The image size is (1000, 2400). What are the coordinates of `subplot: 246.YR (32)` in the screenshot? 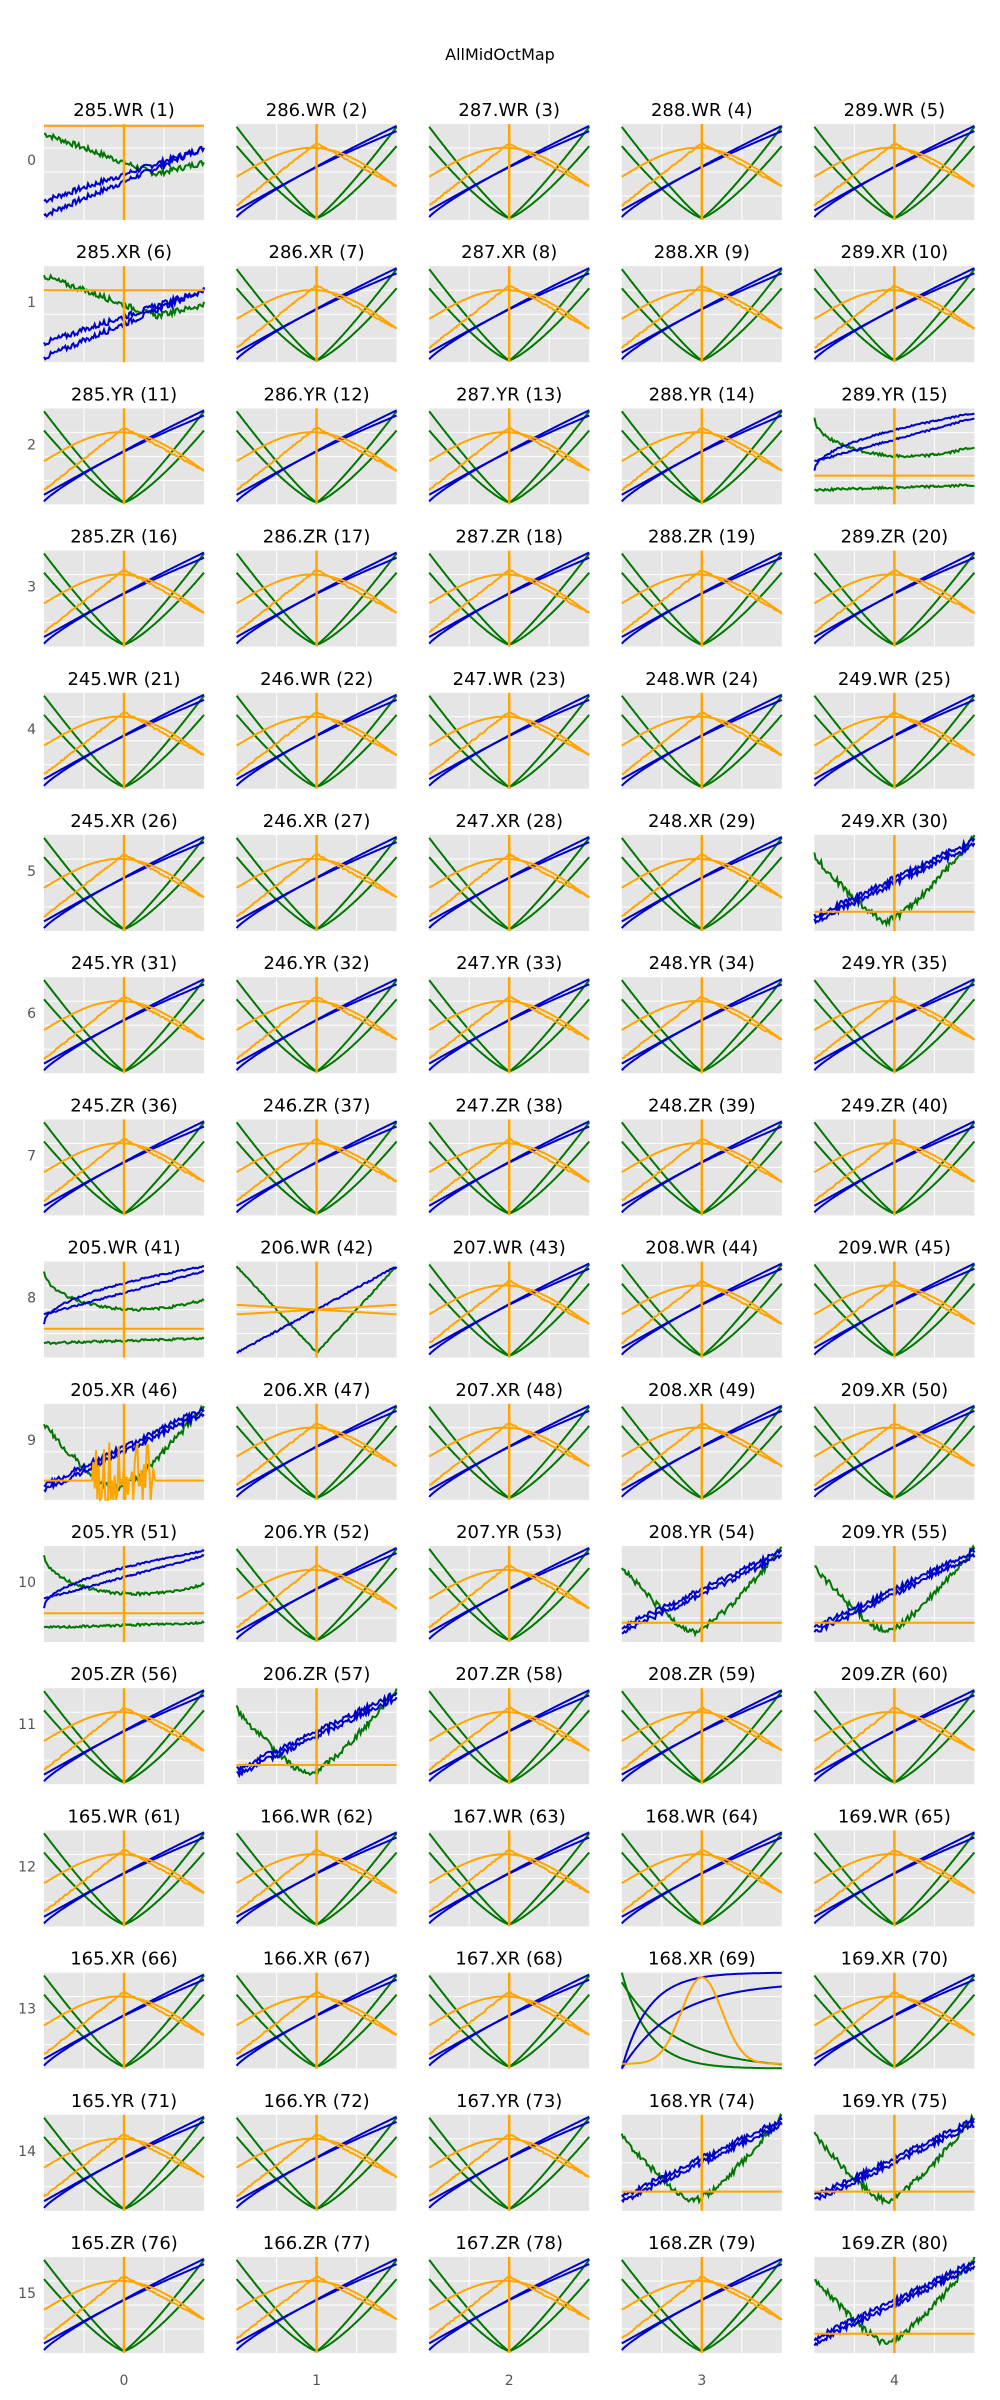 It's located at (316, 1013).